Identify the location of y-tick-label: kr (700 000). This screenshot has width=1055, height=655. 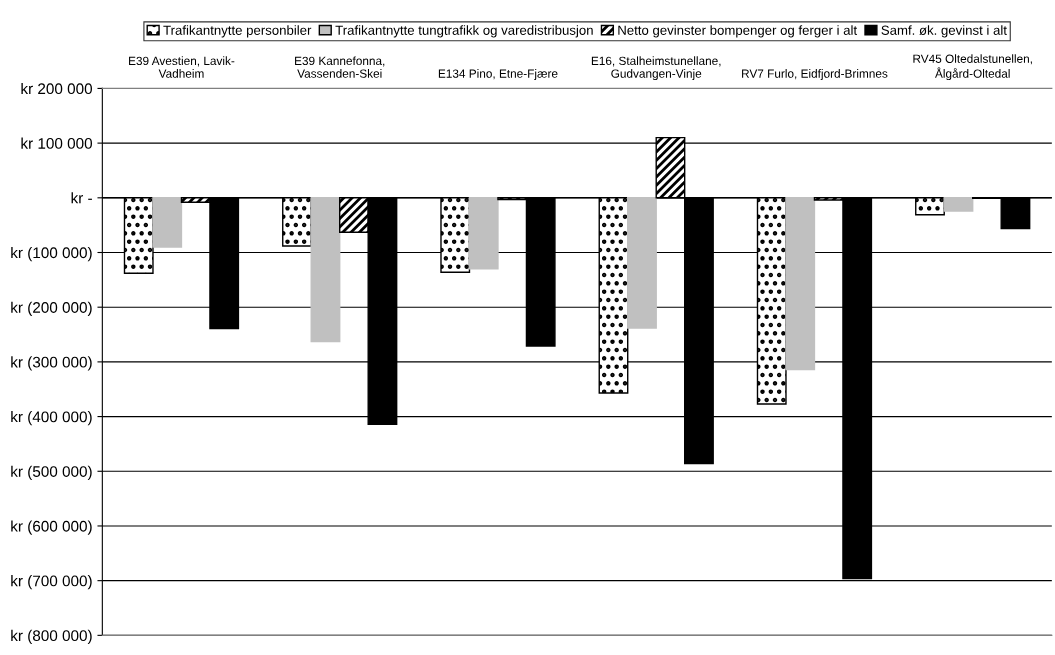
(51, 582).